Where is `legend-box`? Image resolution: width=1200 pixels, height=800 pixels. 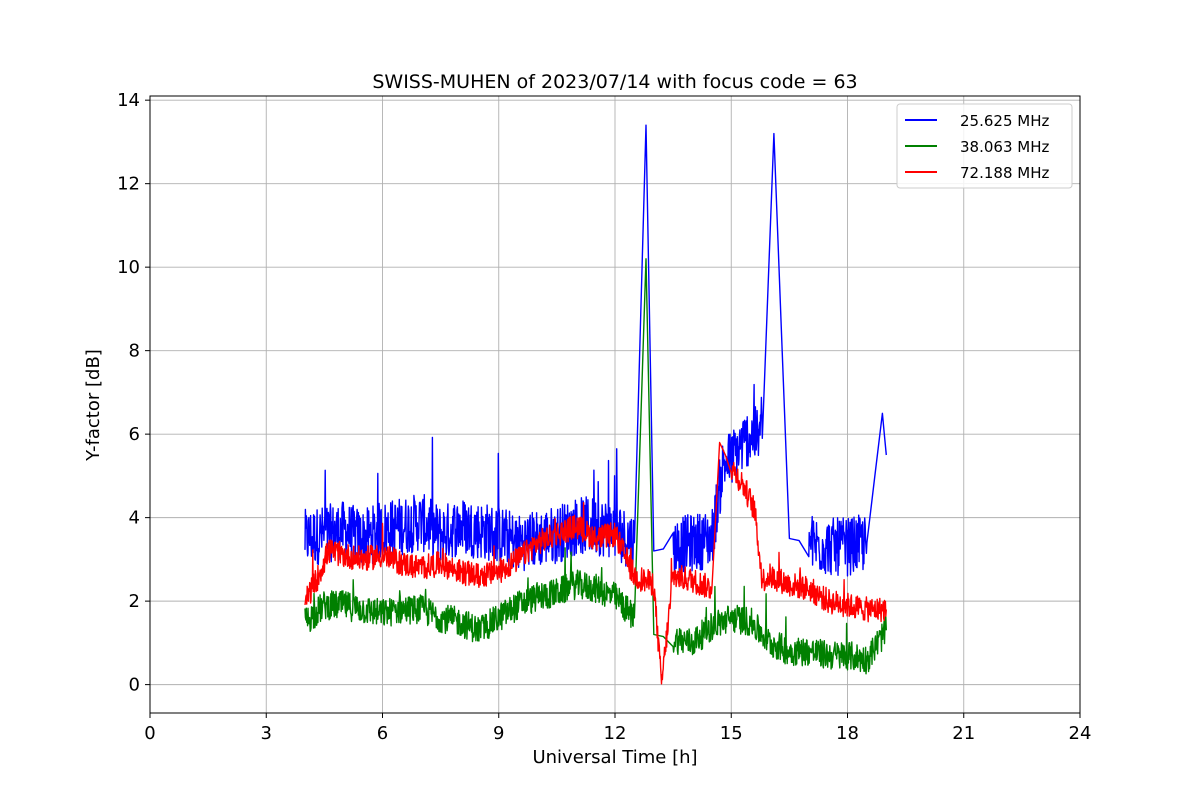 legend-box is located at coordinates (984, 146).